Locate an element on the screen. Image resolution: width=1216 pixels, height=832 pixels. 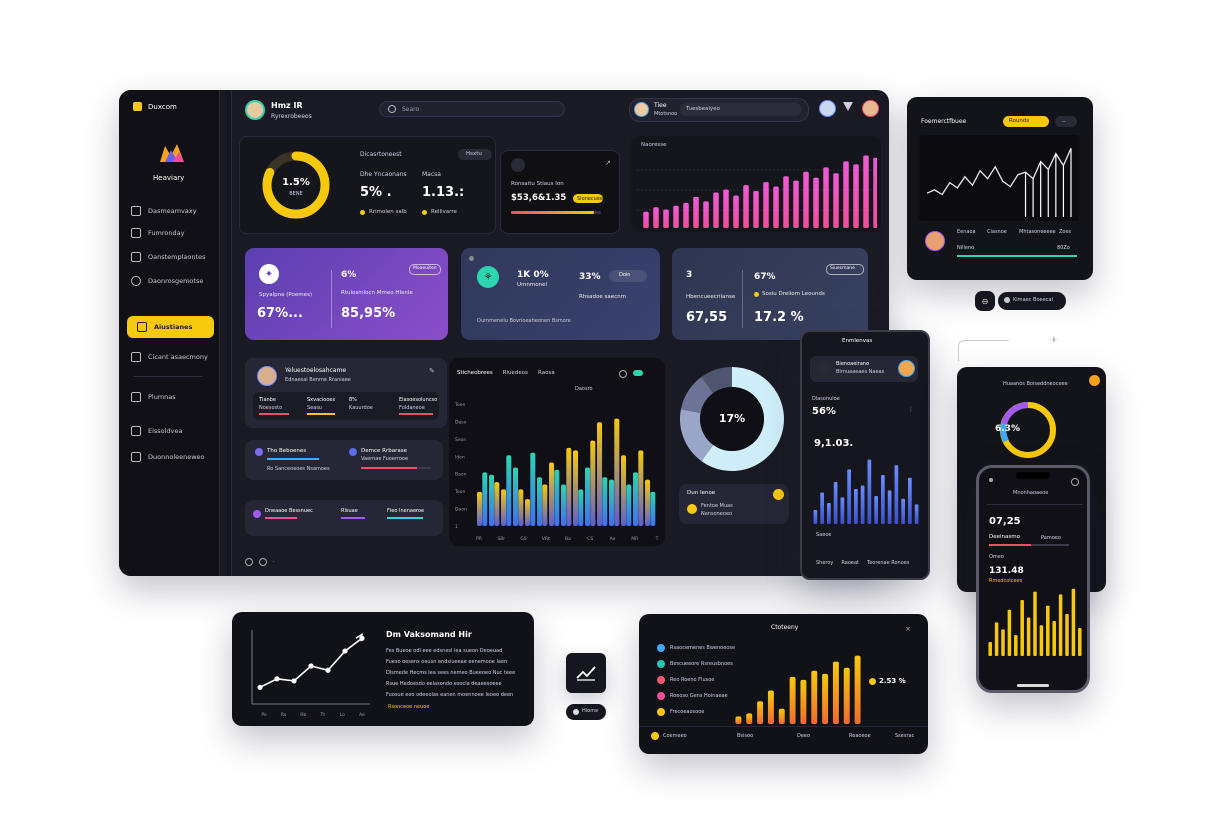
list-dot-icon is located at coordinates (353, 452).